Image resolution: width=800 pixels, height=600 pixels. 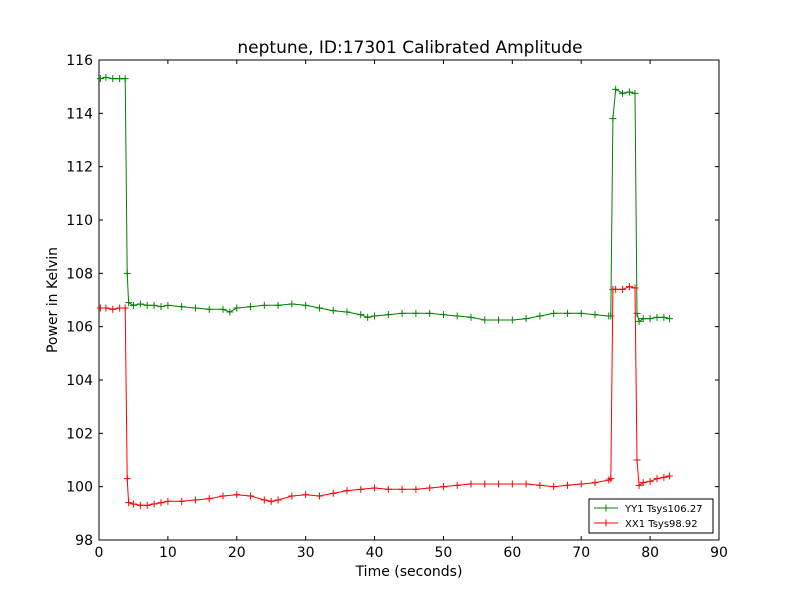 I want to click on x-tick-label: 70, so click(x=581, y=553).